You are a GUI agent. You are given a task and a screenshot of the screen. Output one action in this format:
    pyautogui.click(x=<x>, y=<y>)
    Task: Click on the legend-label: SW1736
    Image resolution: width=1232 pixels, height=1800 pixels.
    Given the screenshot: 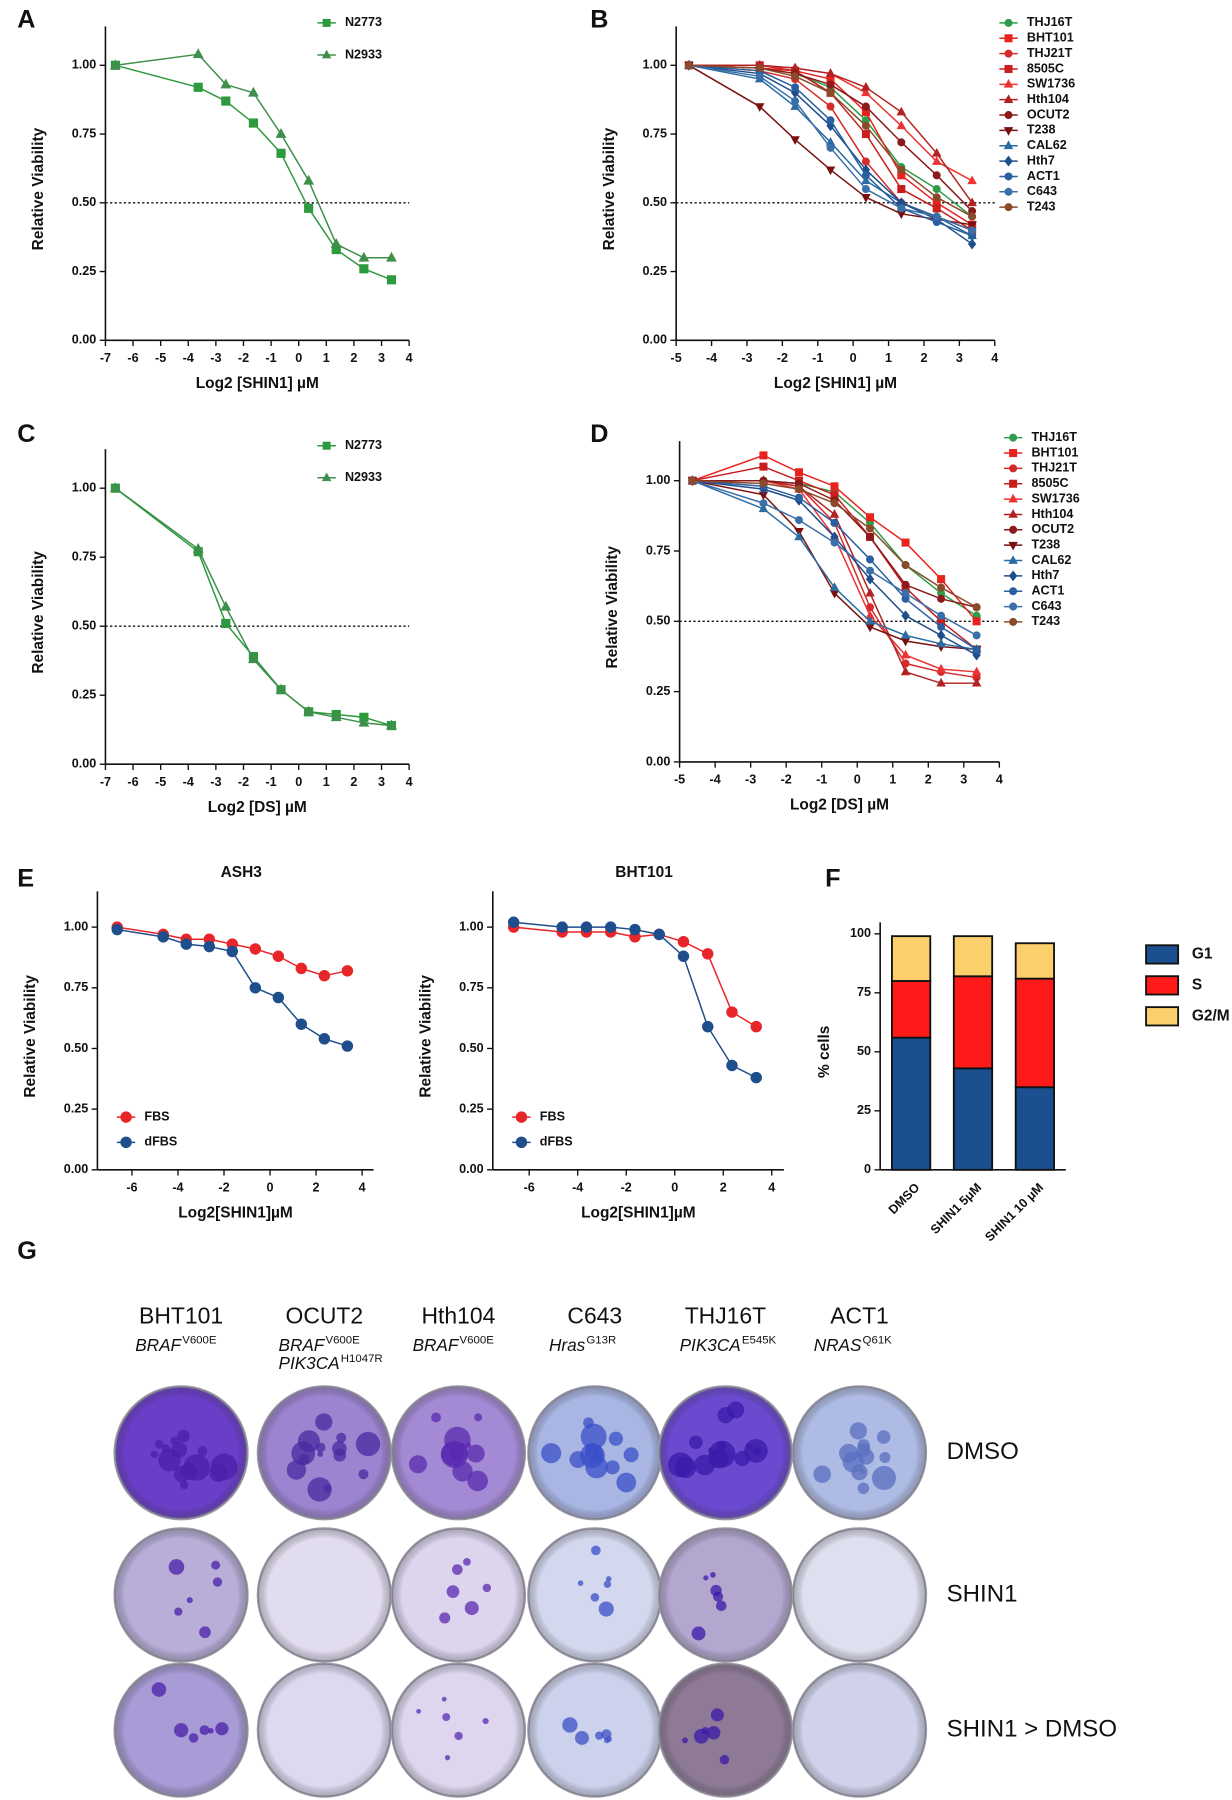 What is the action you would take?
    pyautogui.click(x=1051, y=84)
    